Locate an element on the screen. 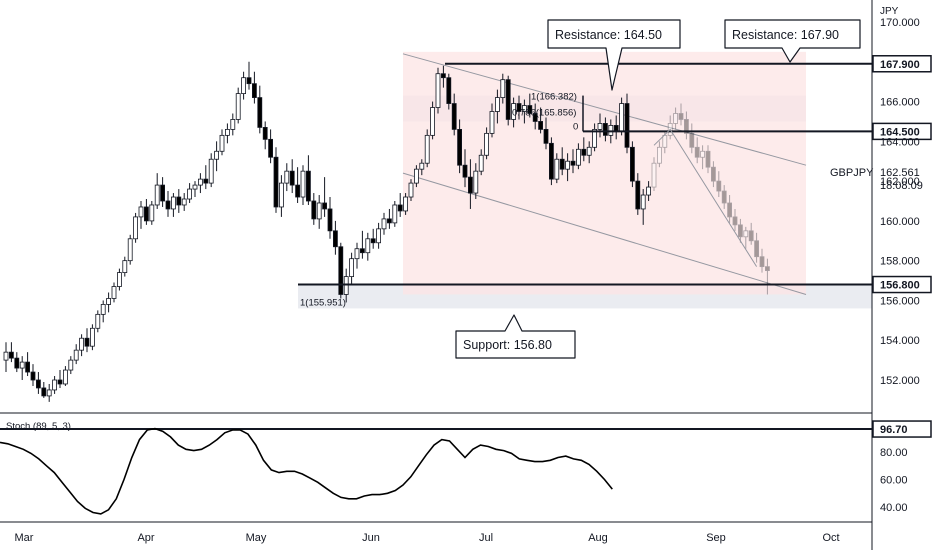  month-label: Aug is located at coordinates (598, 538).